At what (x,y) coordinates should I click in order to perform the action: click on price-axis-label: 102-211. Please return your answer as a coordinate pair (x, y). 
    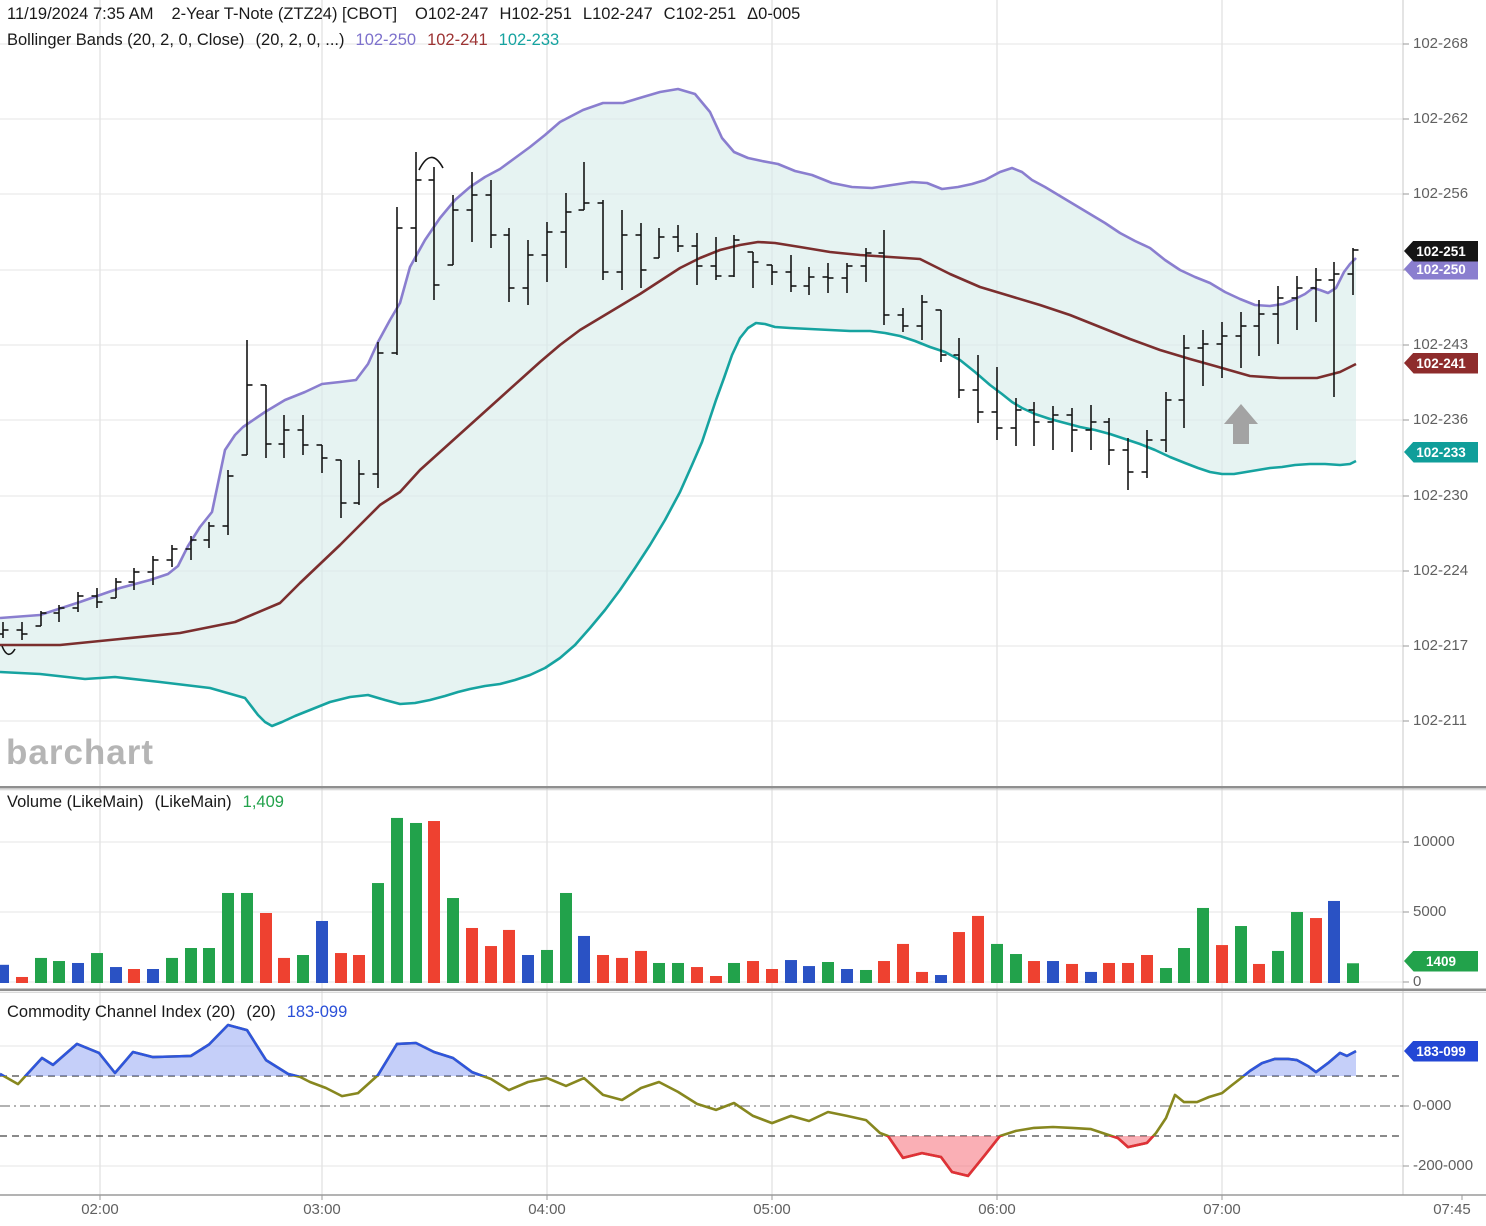
    Looking at the image, I should click on (1440, 720).